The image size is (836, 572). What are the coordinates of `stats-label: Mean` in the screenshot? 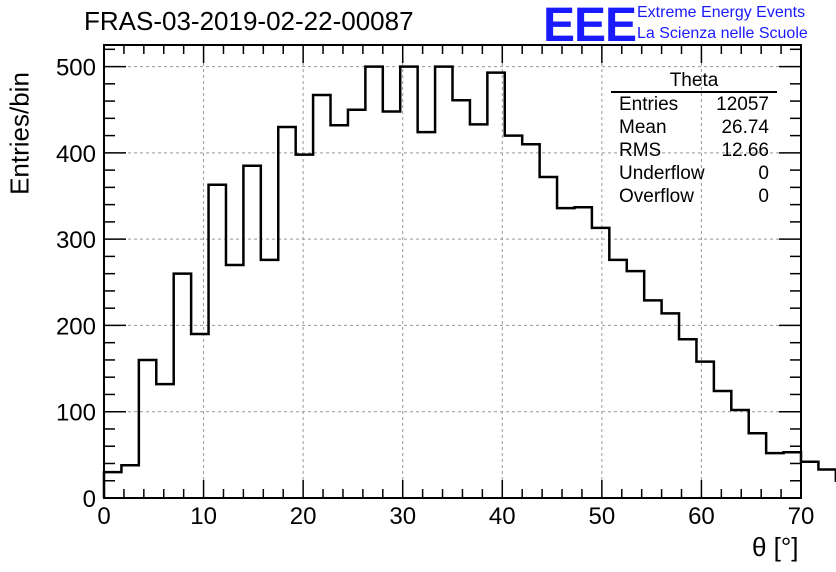 It's located at (643, 127).